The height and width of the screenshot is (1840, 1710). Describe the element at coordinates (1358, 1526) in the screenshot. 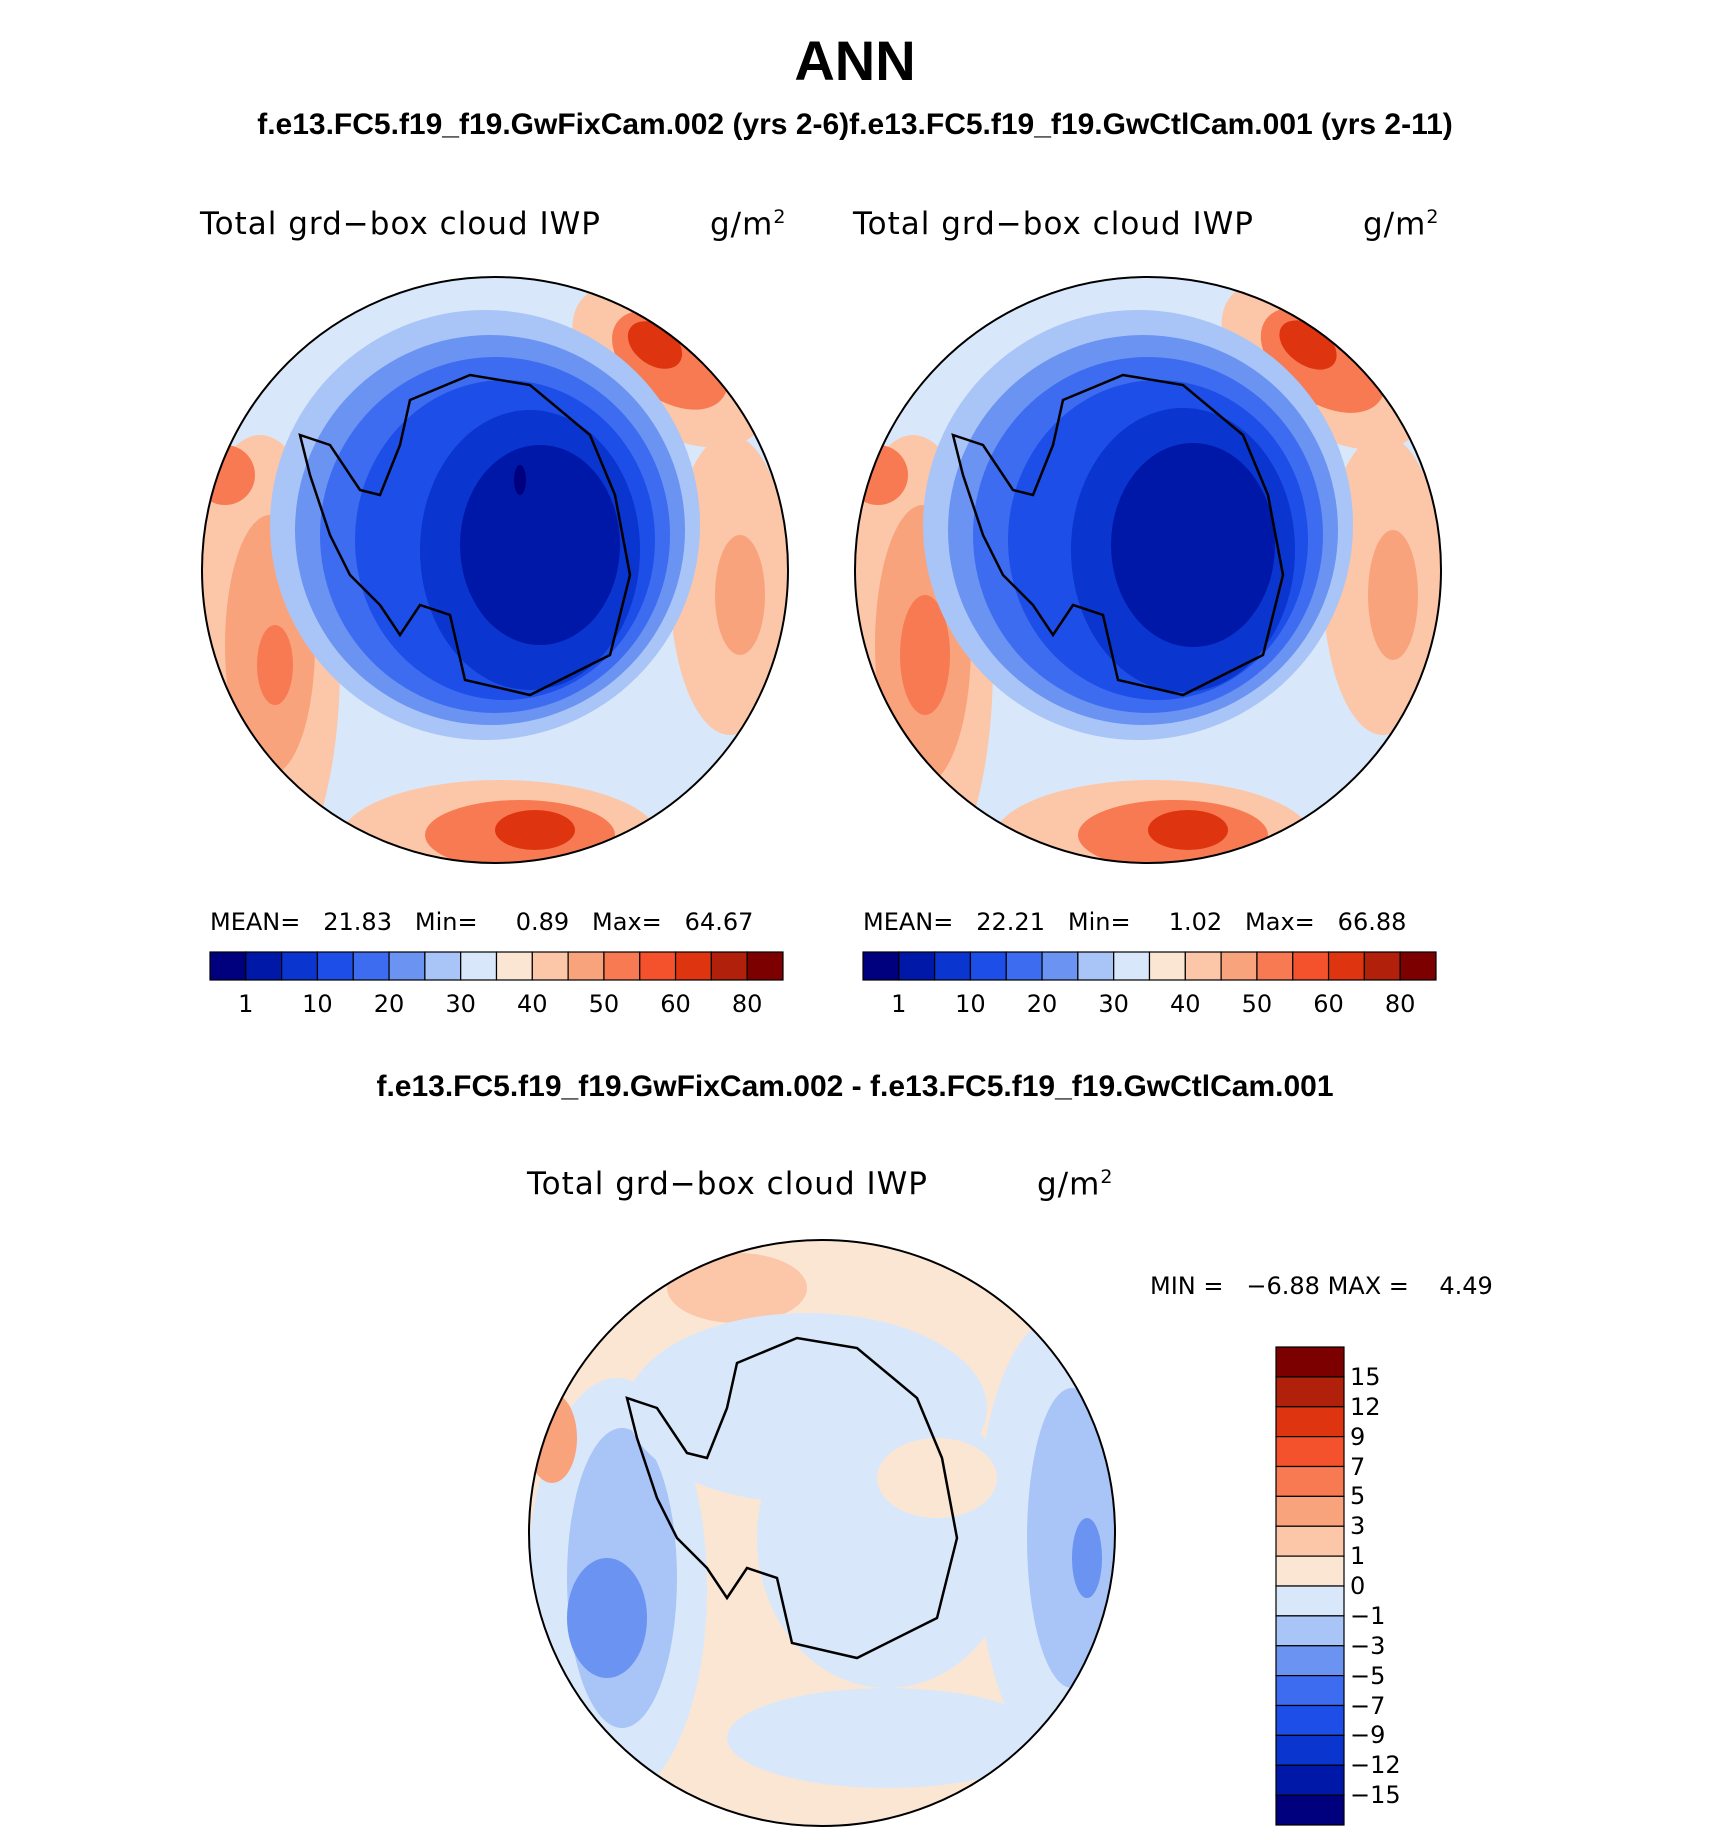

I see `colorbar-label: 3` at that location.